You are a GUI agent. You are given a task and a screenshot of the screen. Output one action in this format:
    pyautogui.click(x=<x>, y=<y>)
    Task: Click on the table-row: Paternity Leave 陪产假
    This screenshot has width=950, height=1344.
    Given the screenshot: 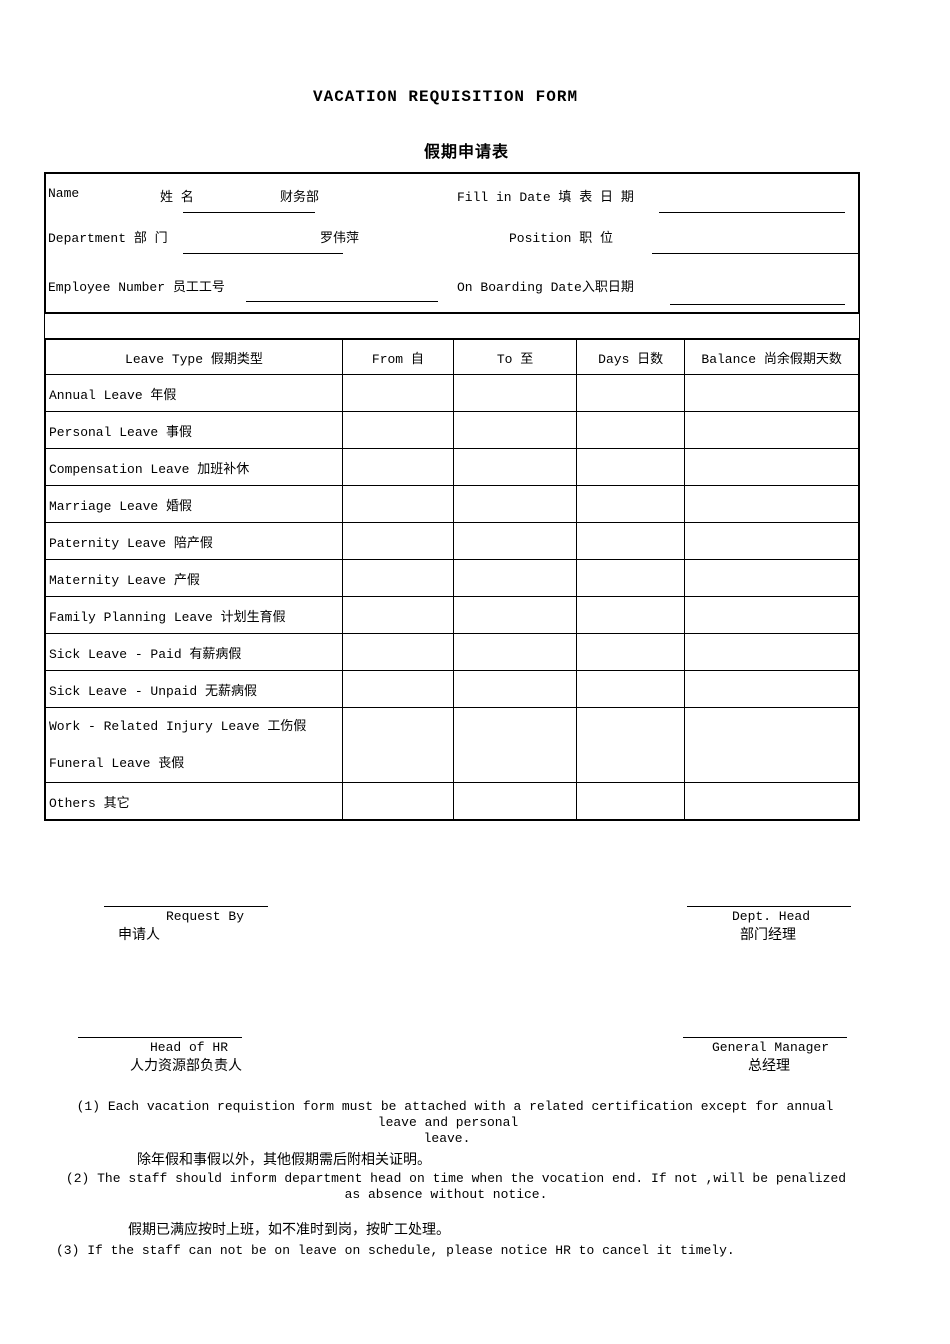 What is the action you would take?
    pyautogui.click(x=452, y=541)
    